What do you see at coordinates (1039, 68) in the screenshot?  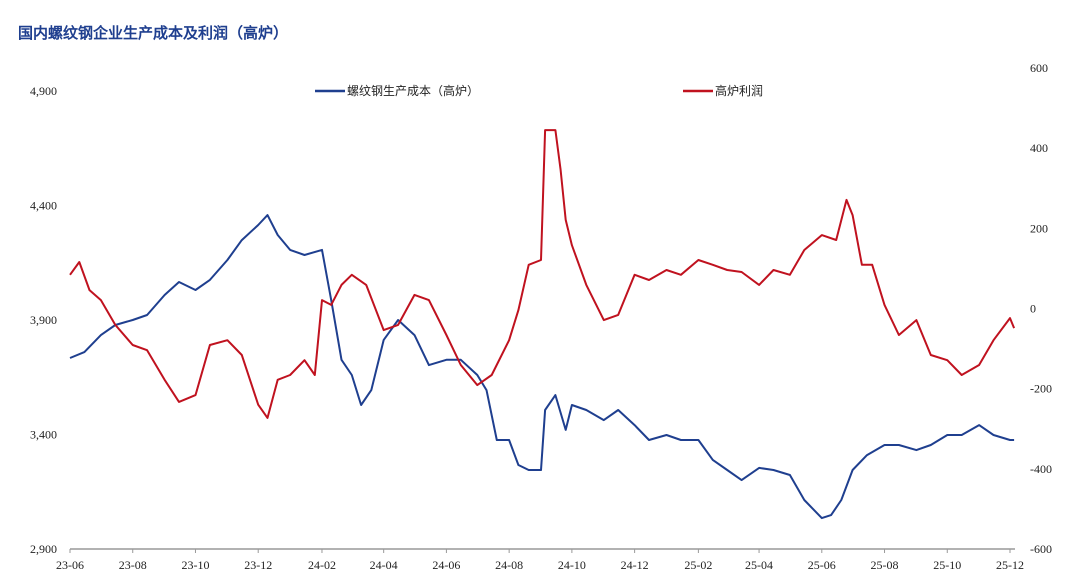 I see `y-right-tick-label: 600` at bounding box center [1039, 68].